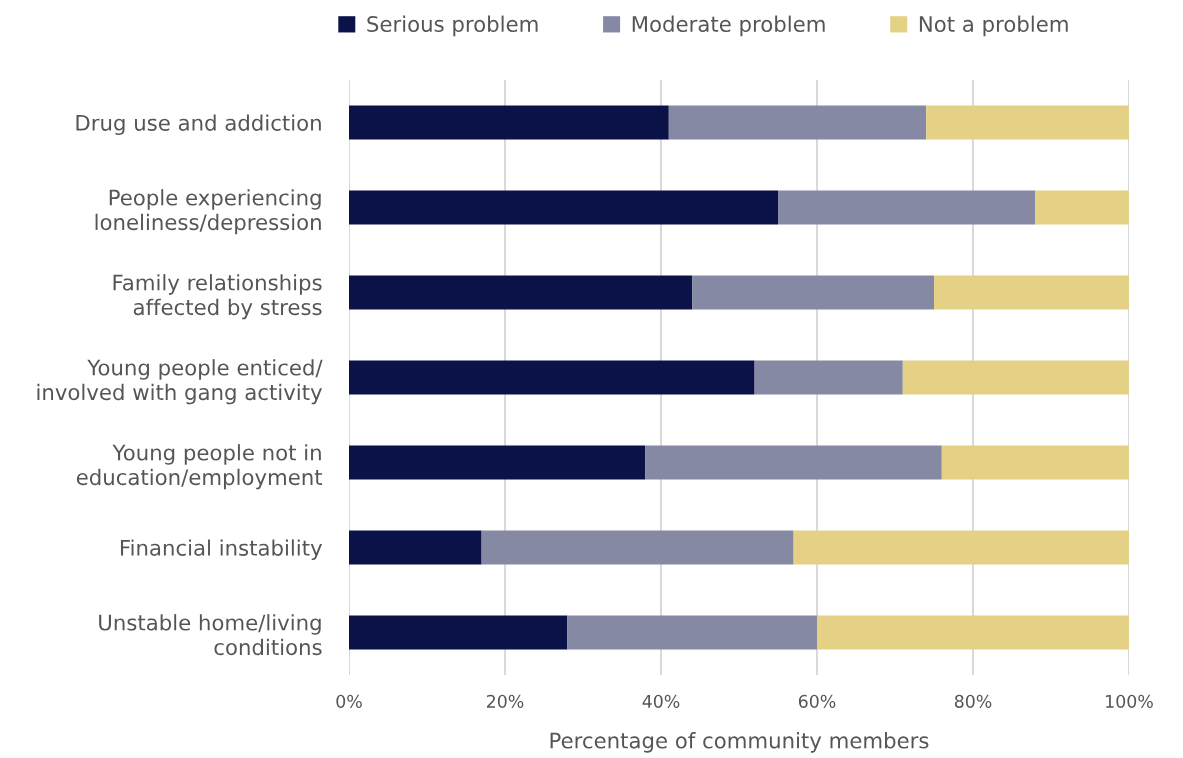 The width and height of the screenshot is (1183, 758). I want to click on y-tick-label: Young people enticed/ involved with gang activity, so click(180, 382).